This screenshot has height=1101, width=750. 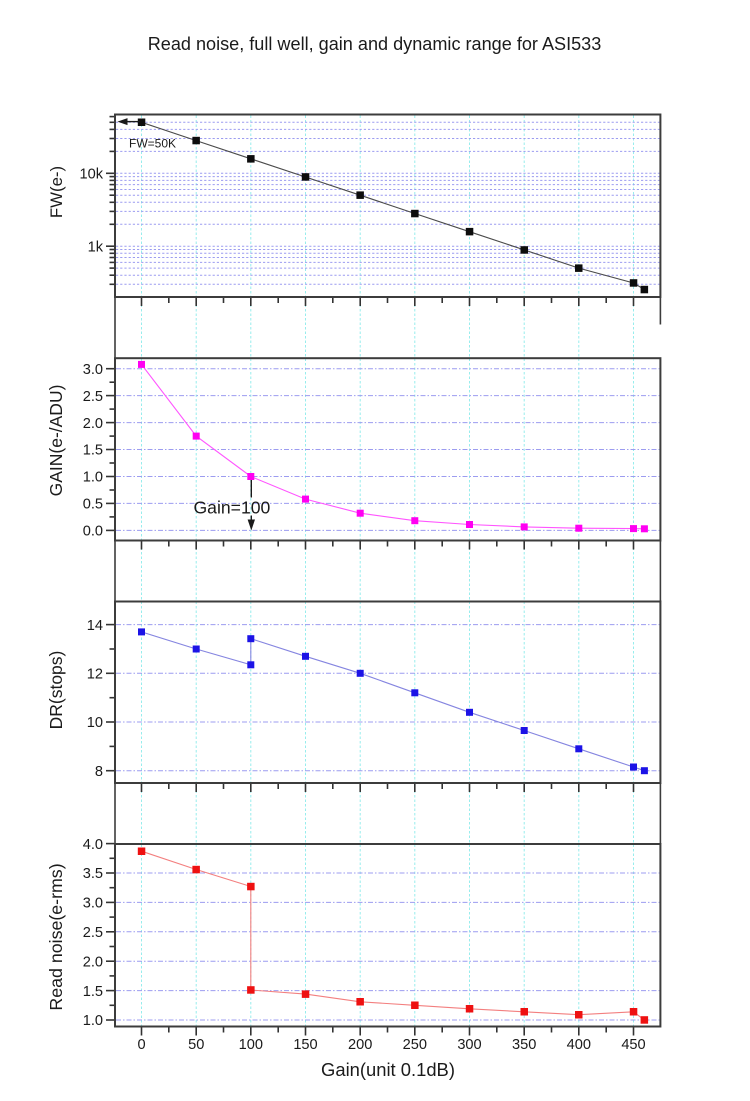 What do you see at coordinates (91, 175) in the screenshot?
I see `svg-text: 10k` at bounding box center [91, 175].